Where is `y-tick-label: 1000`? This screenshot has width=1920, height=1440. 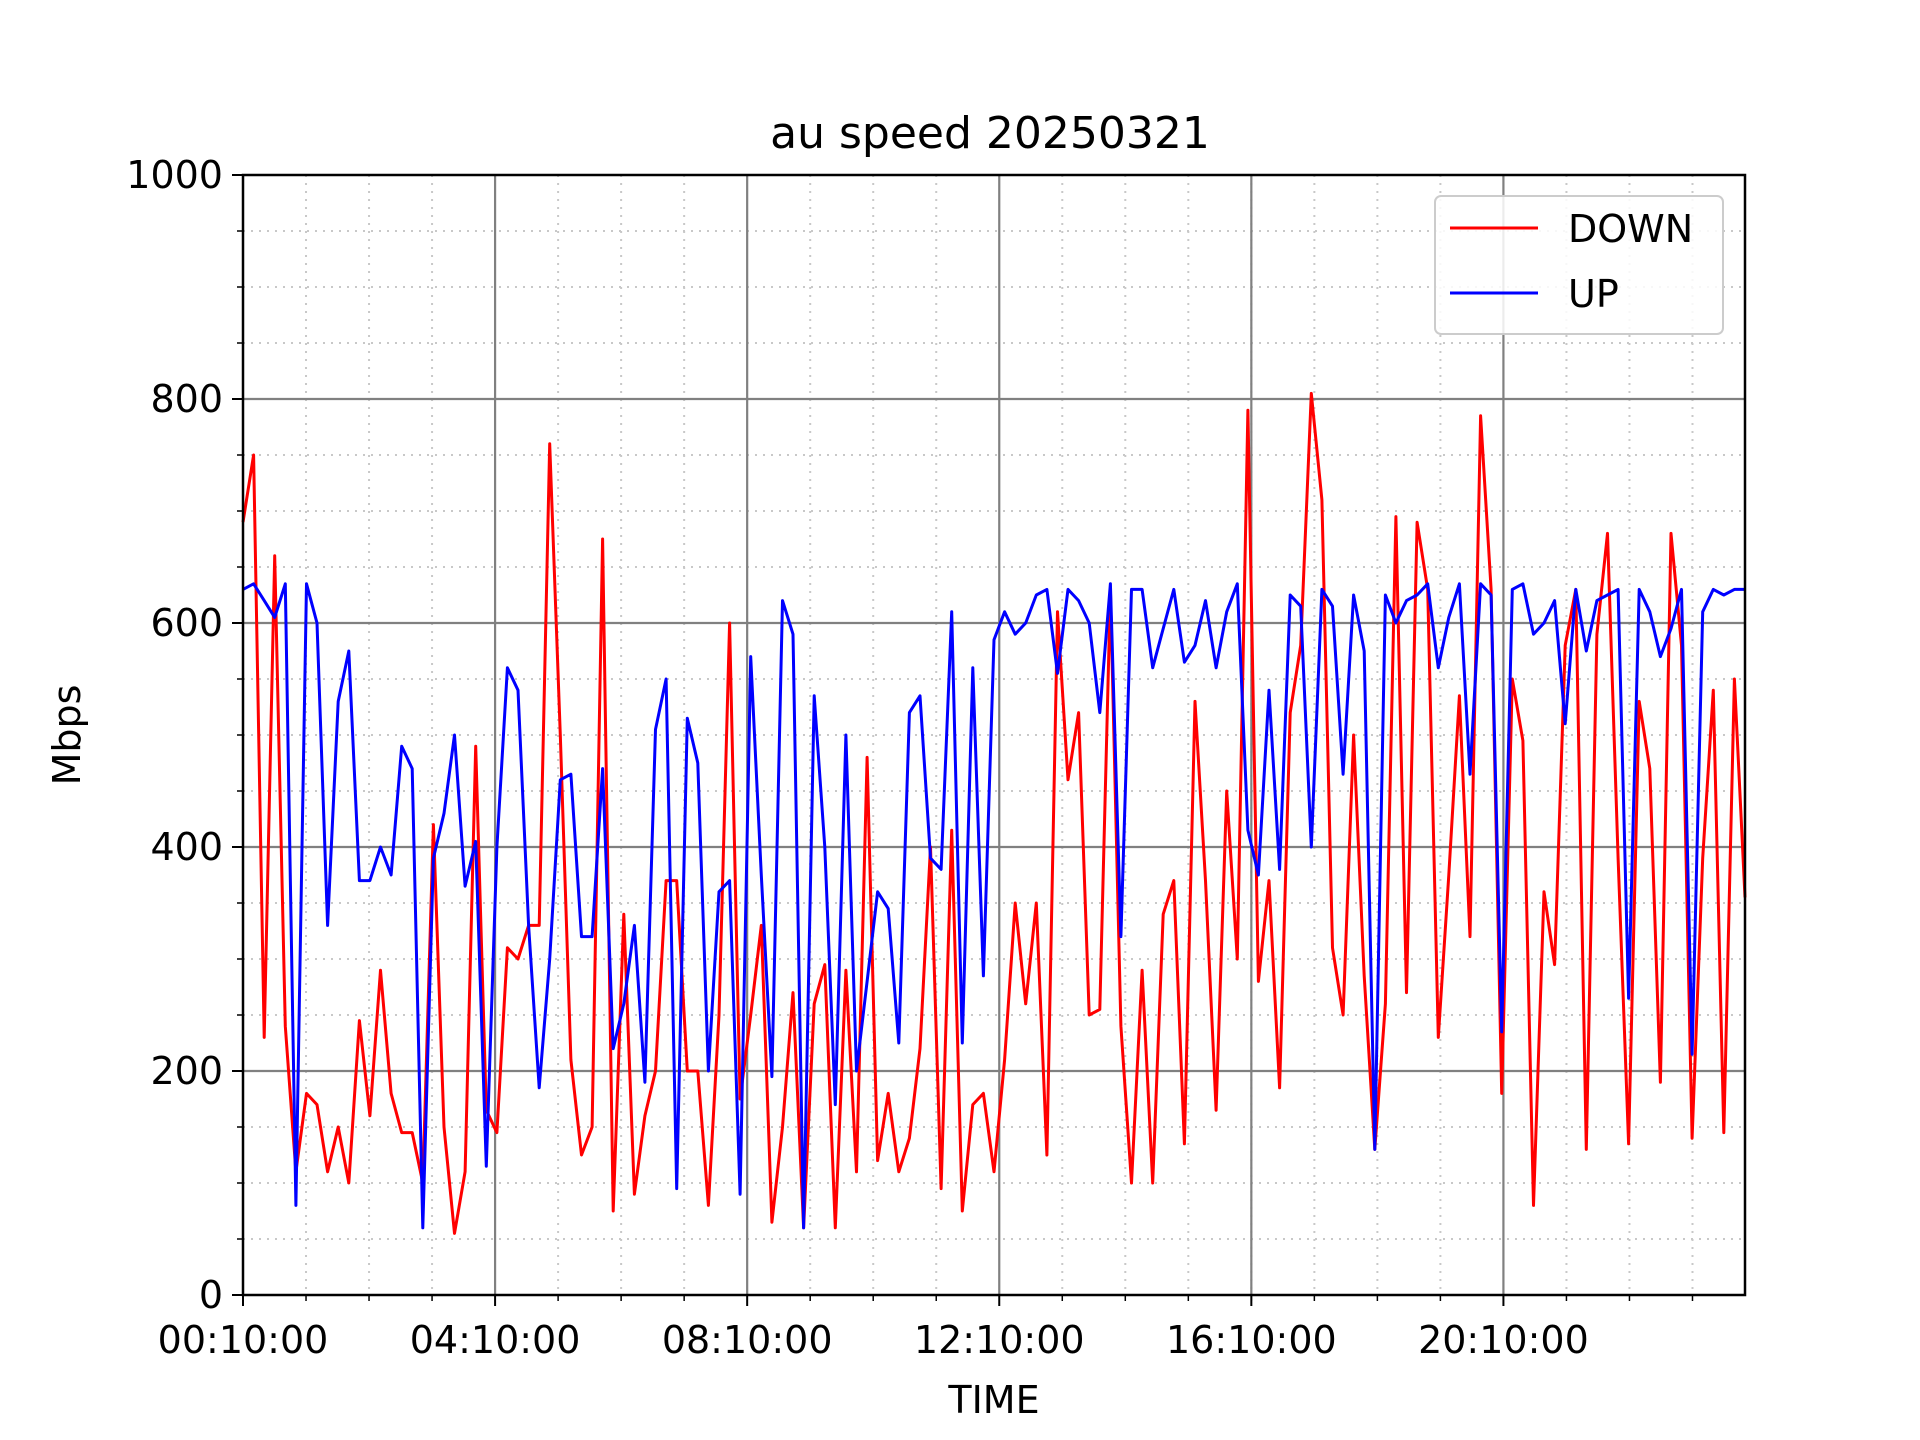
y-tick-label: 1000 is located at coordinates (174, 175).